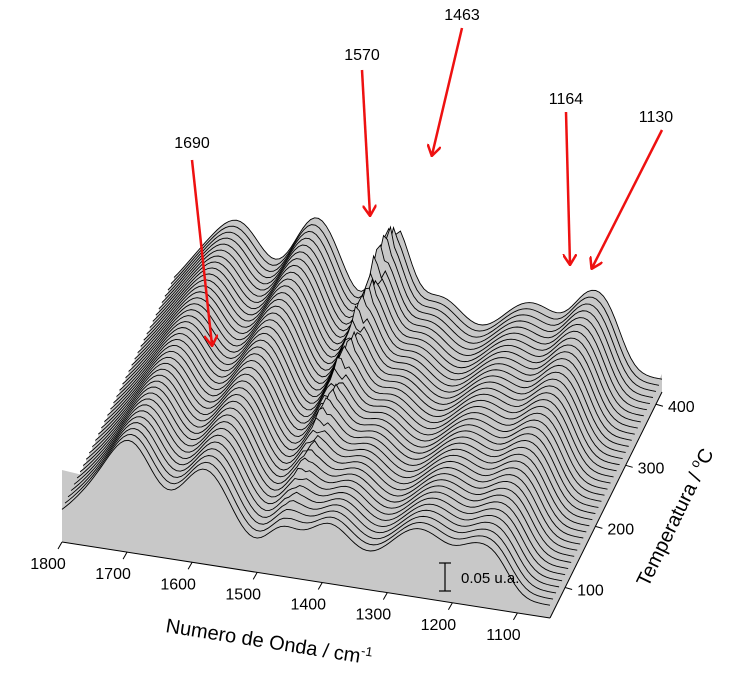  Describe the element at coordinates (113, 574) in the screenshot. I see `x-tick-label: 1700` at that location.